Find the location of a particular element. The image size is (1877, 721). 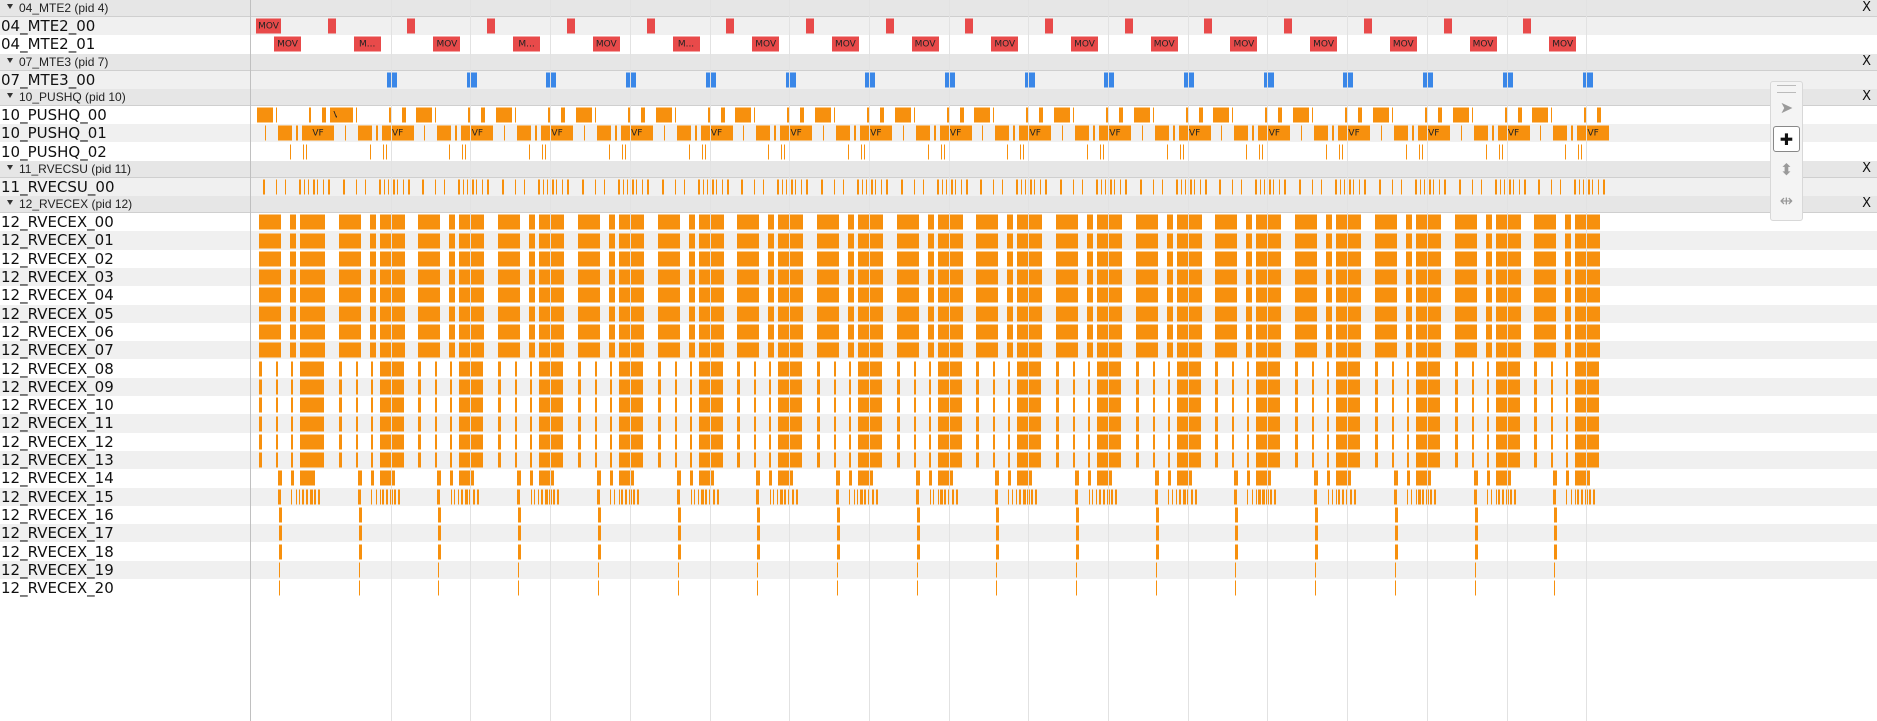

track-row: 12_RVECEX_06 is located at coordinates (938, 332).